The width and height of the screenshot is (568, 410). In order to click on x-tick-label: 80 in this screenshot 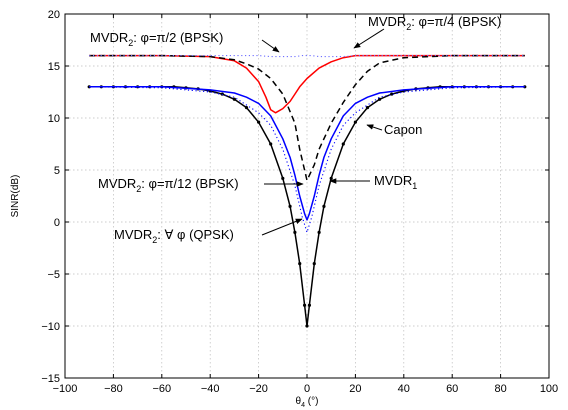, I will do `click(500, 389)`.